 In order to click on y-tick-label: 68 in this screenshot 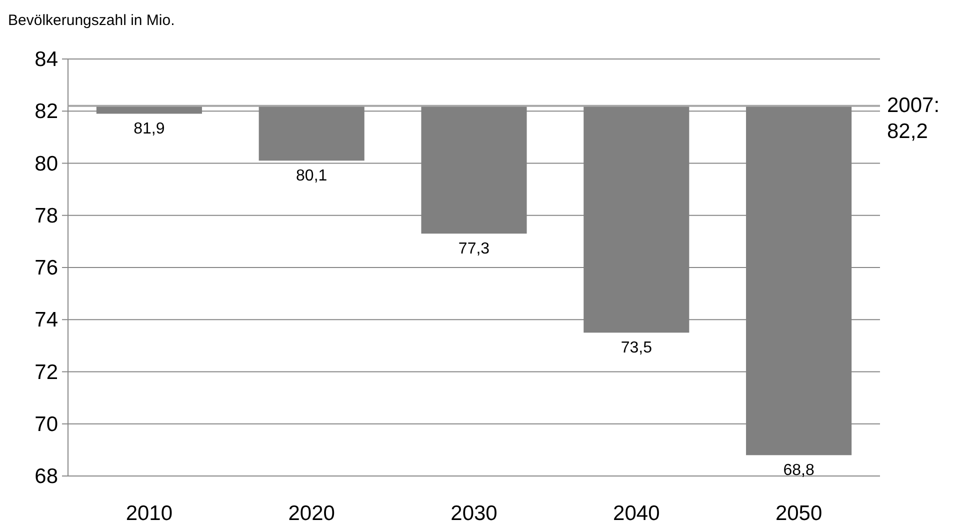, I will do `click(46, 476)`.